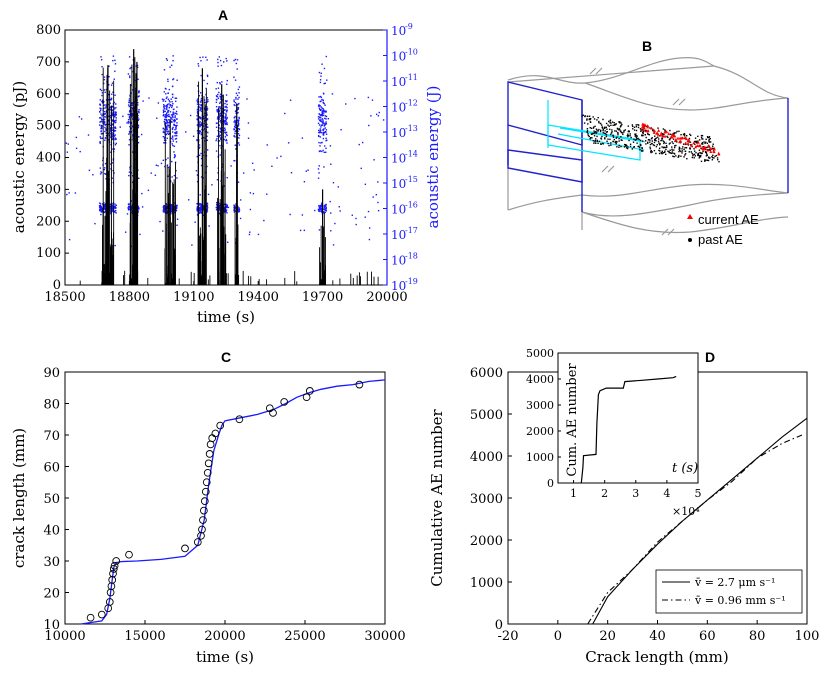 The image size is (830, 675). Describe the element at coordinates (628, 418) in the screenshot. I see `inset-axes` at that location.